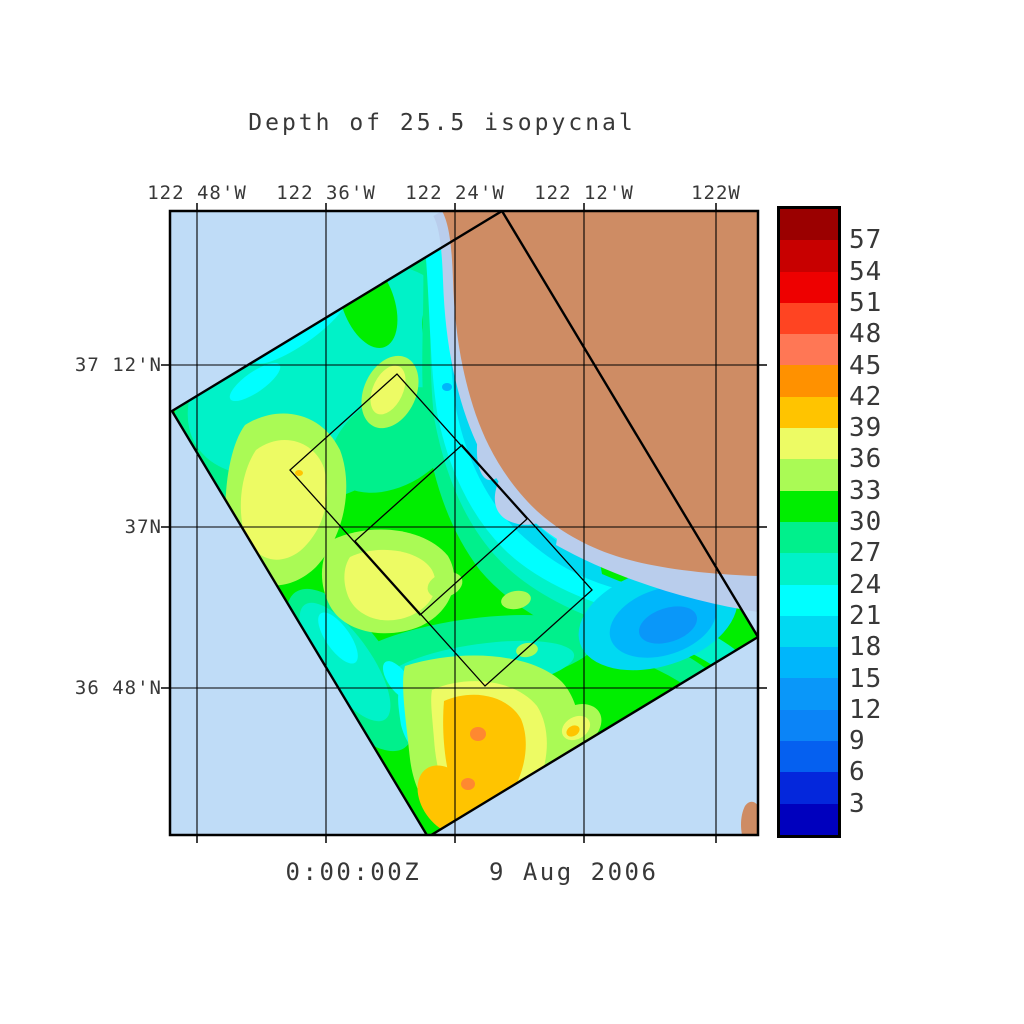  What do you see at coordinates (866, 615) in the screenshot?
I see `colorbar-value-21: 21` at bounding box center [866, 615].